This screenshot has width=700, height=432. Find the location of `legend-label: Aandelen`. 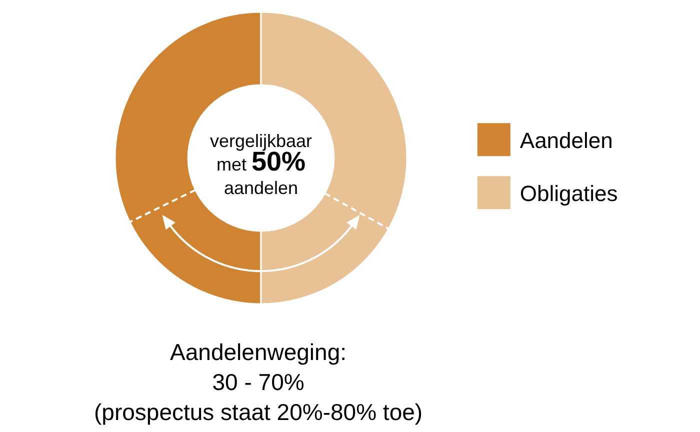

legend-label: Aandelen is located at coordinates (566, 141).